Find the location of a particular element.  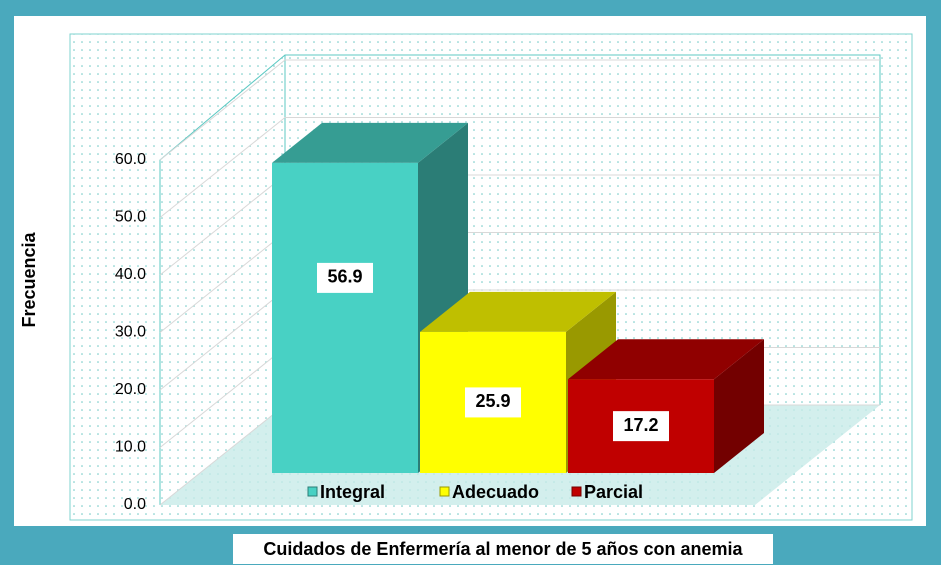

value-label: 25.9 is located at coordinates (492, 401).